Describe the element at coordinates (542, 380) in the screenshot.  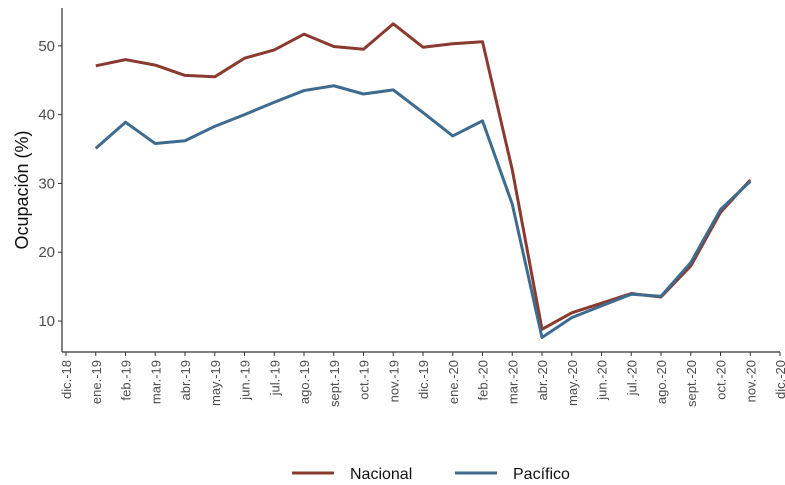
I see `x-tick-label: abr.-20` at that location.